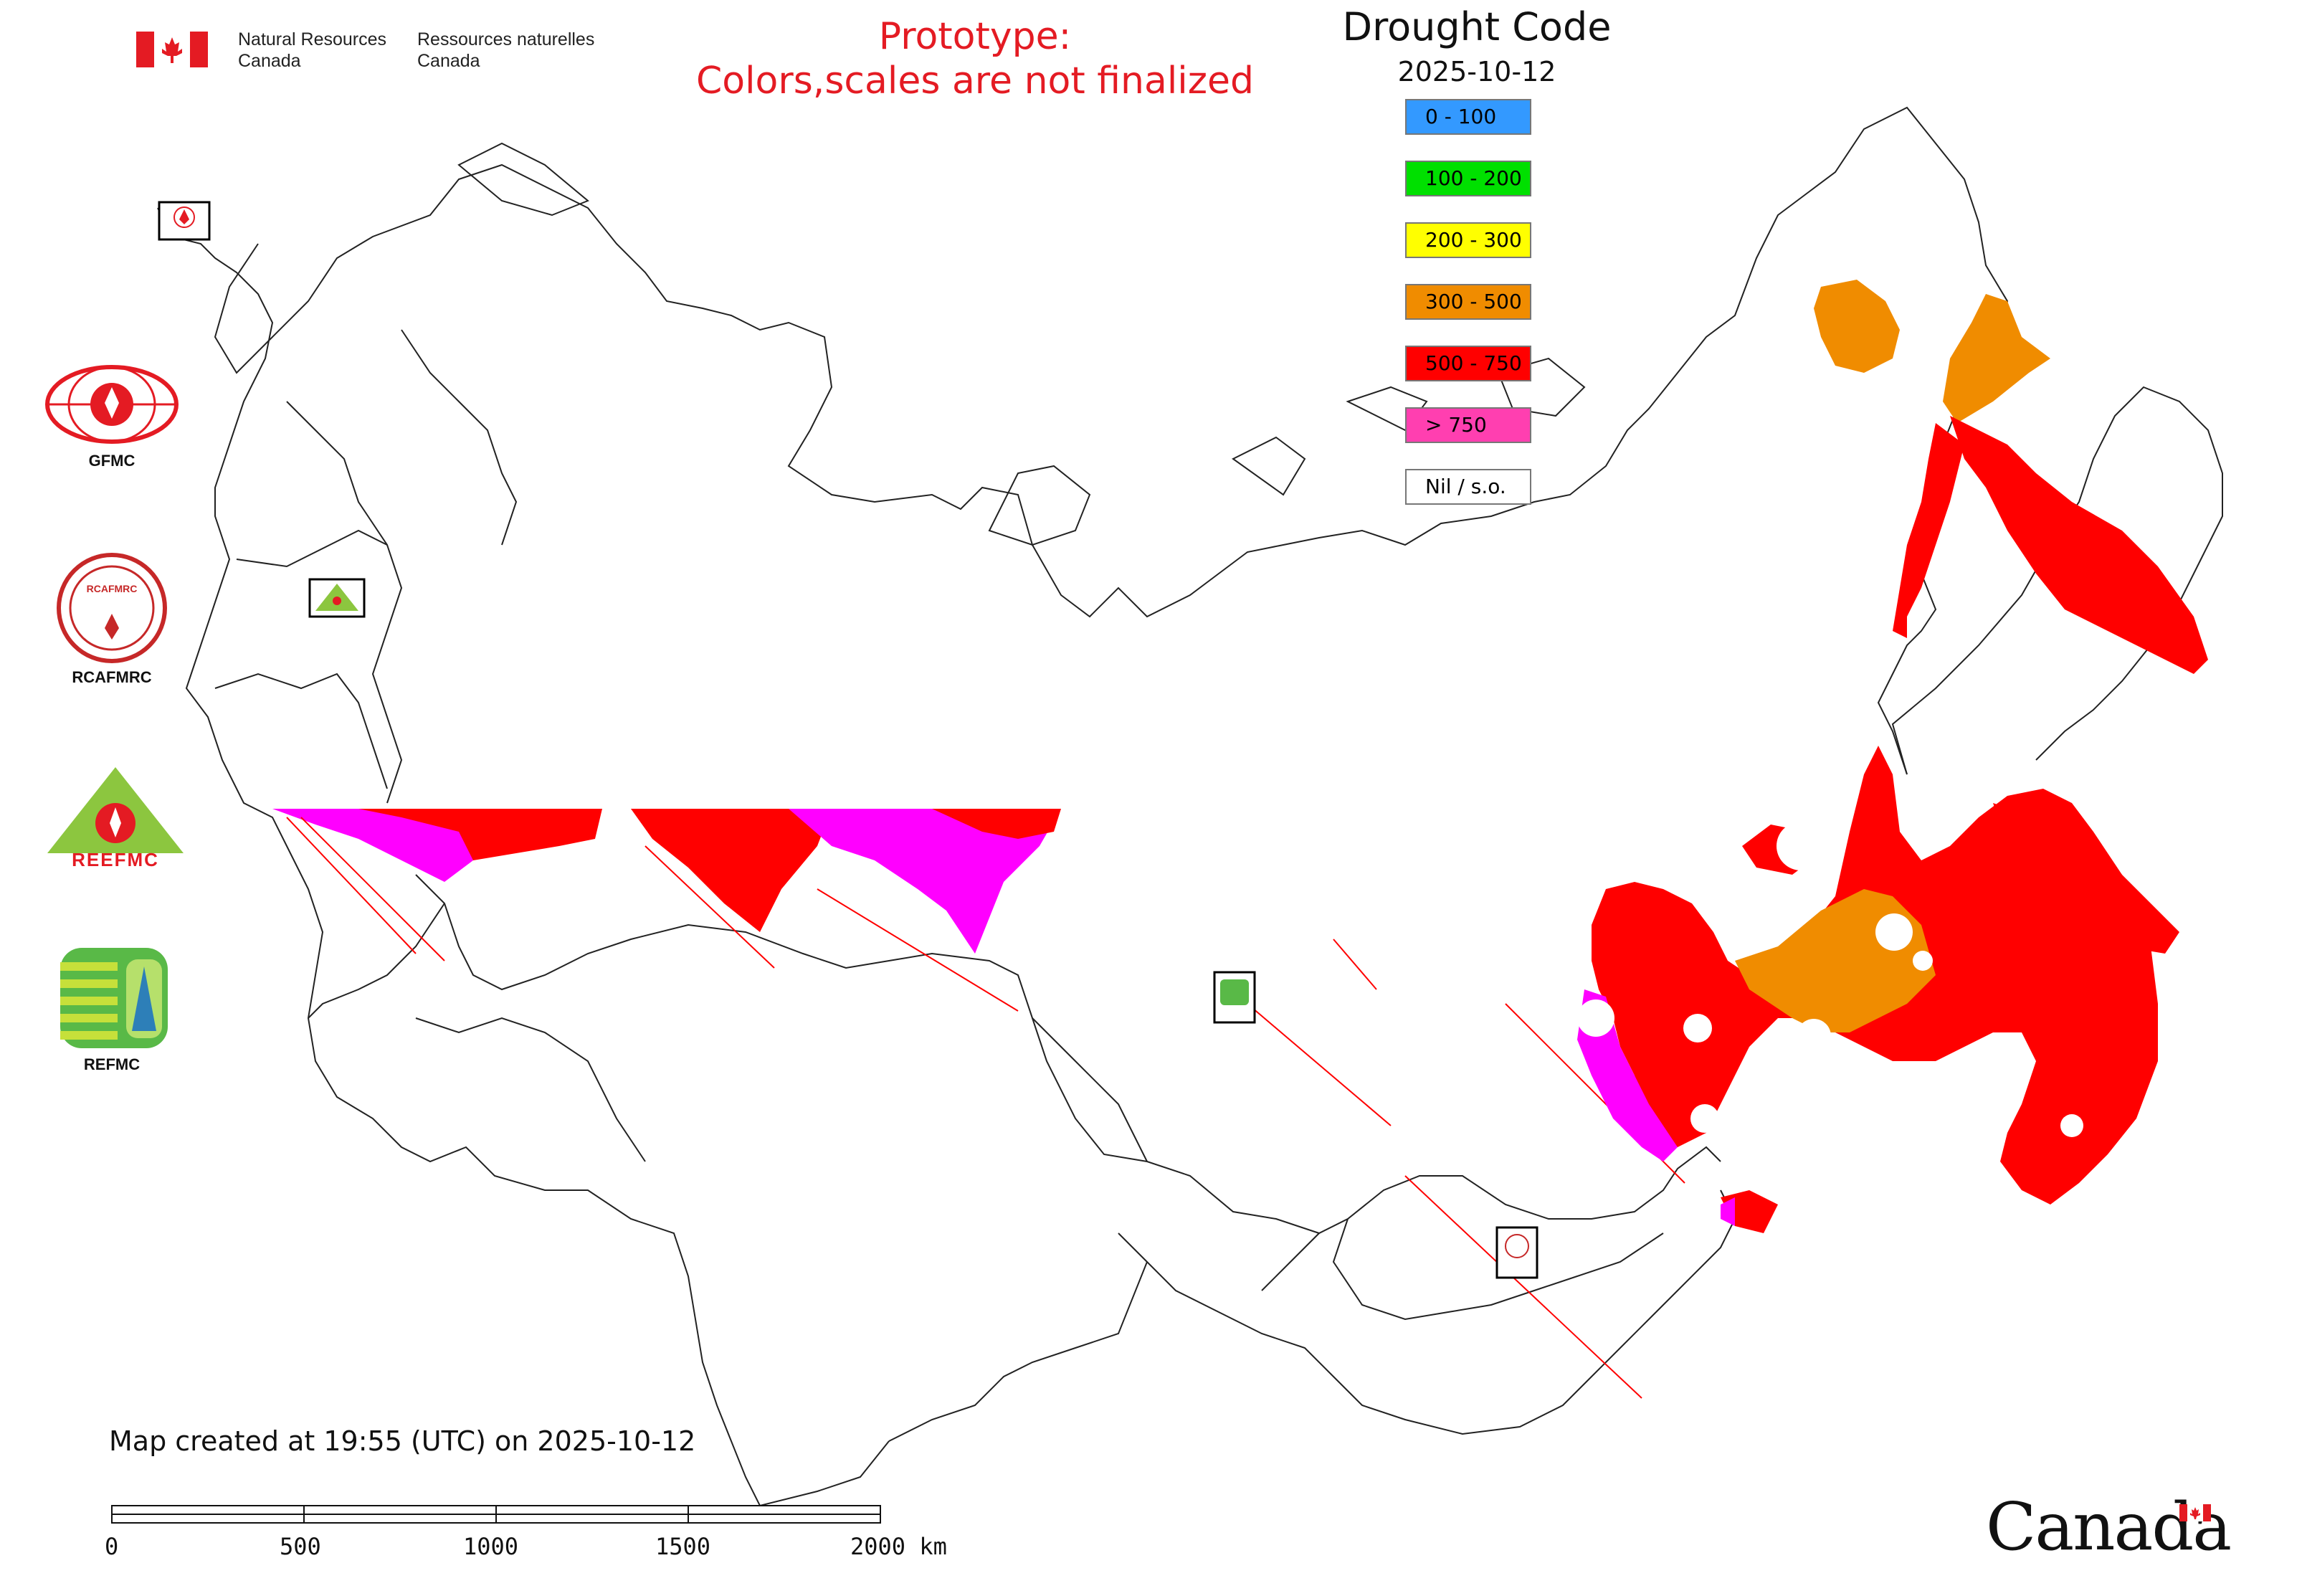 Image resolution: width=2302 pixels, height=1596 pixels. I want to click on dc-region-okhotsk-red, so click(2086, 878).